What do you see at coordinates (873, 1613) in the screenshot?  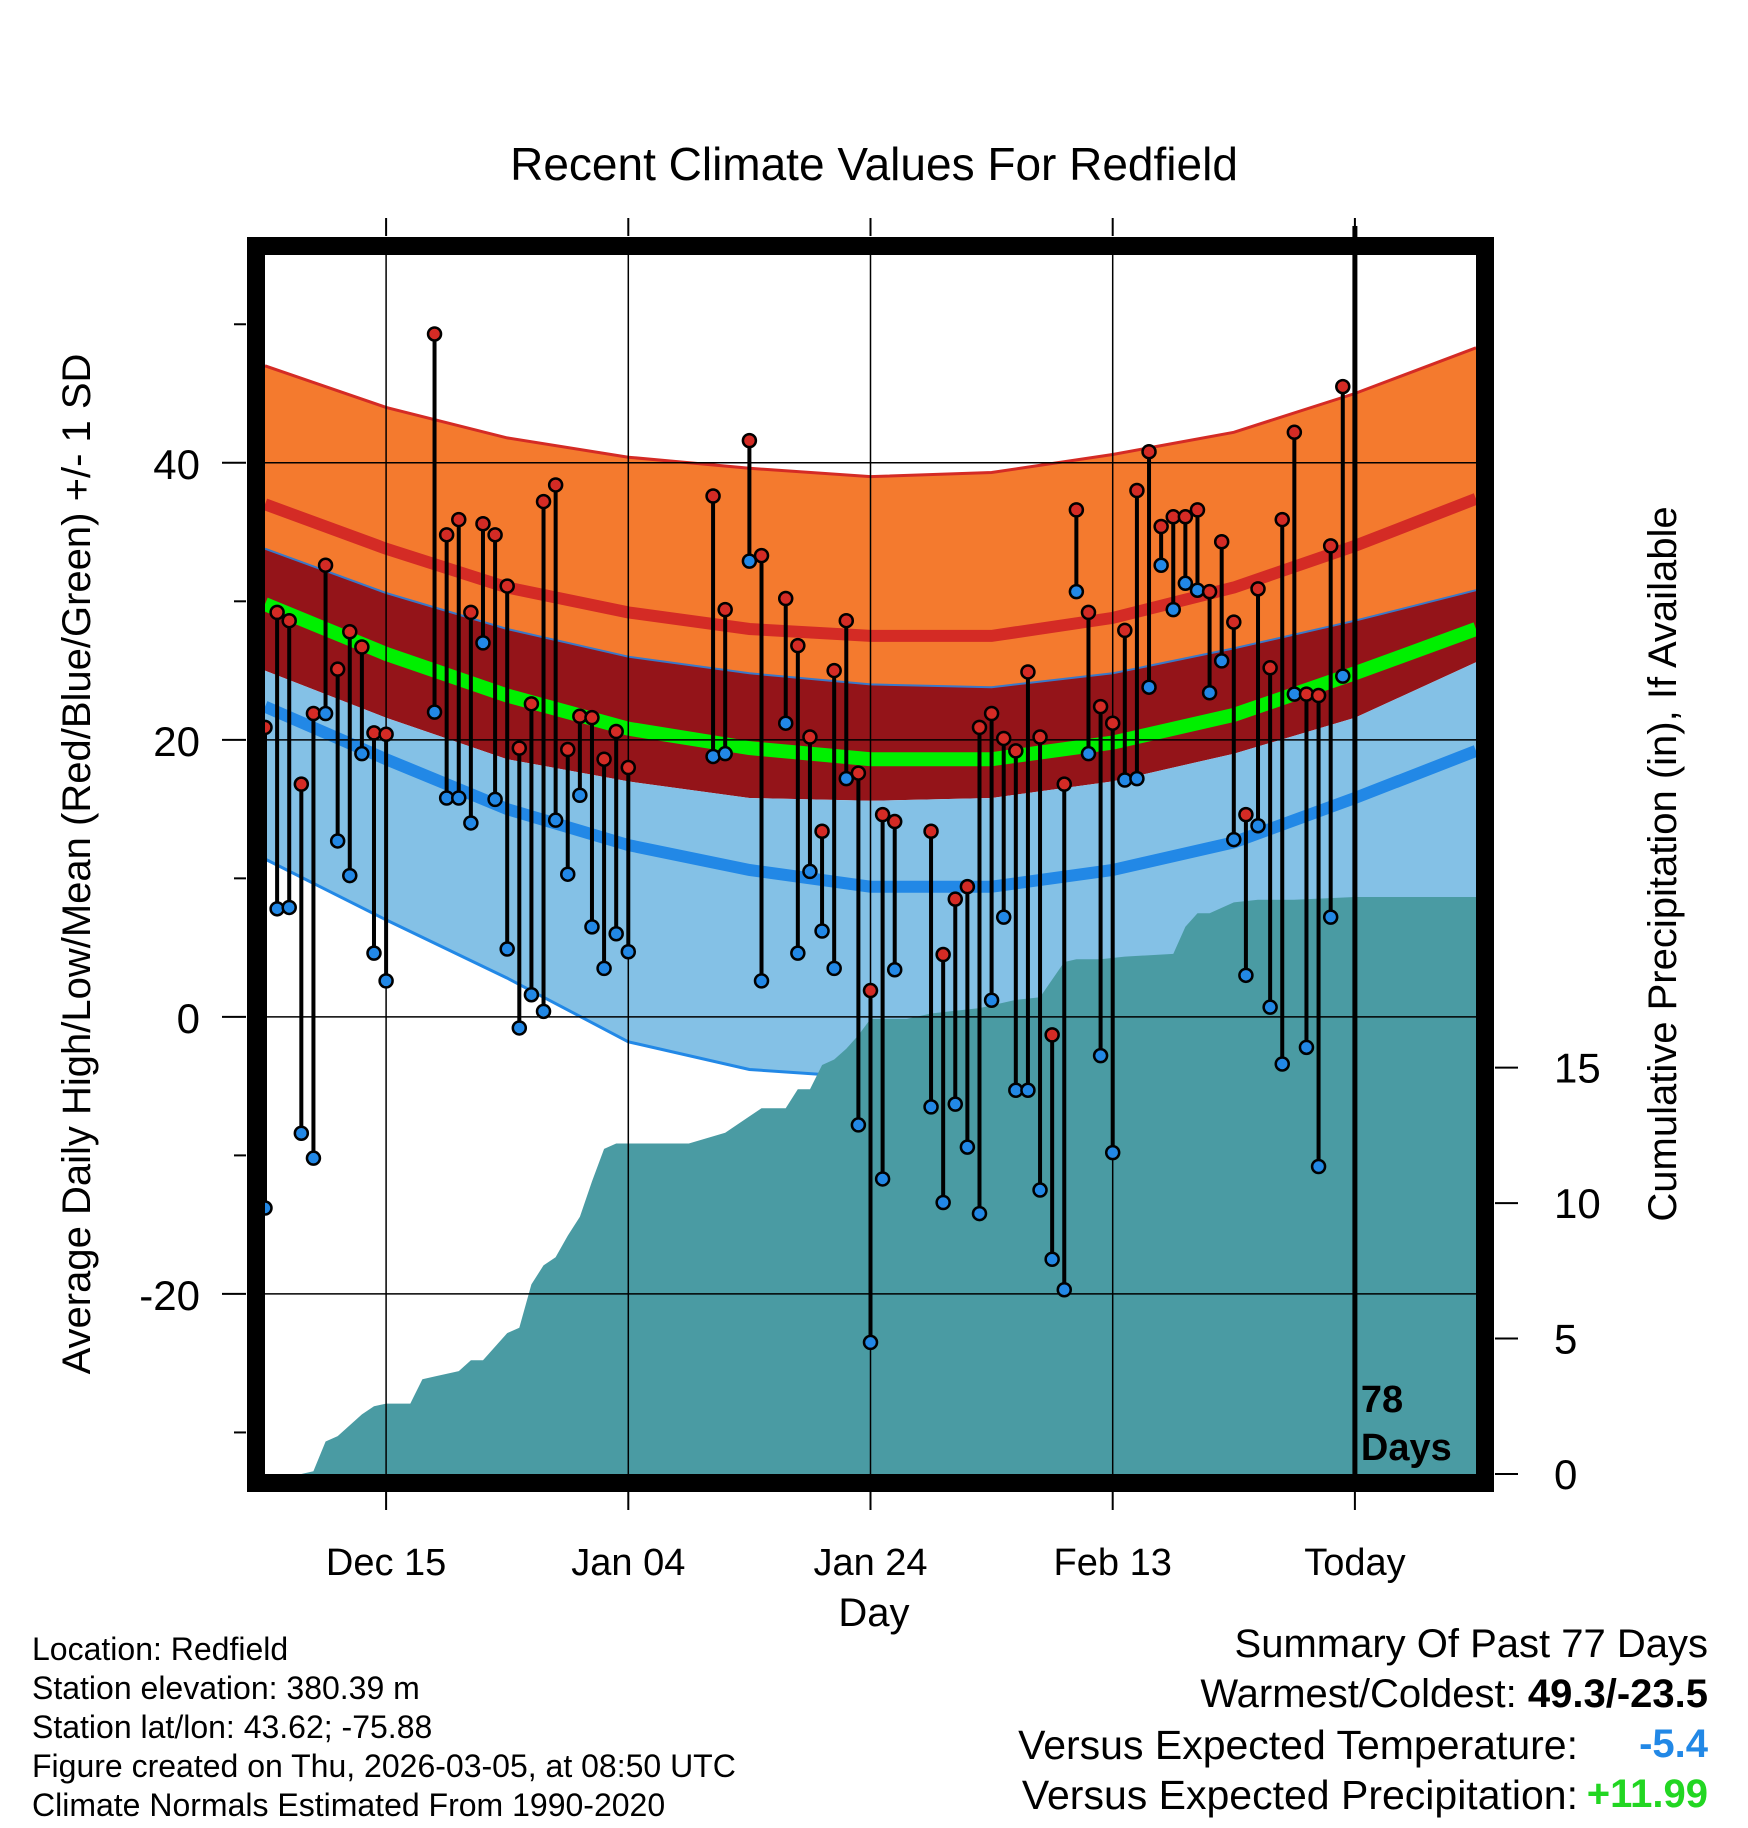 I see `x-axis-label: Day` at bounding box center [873, 1613].